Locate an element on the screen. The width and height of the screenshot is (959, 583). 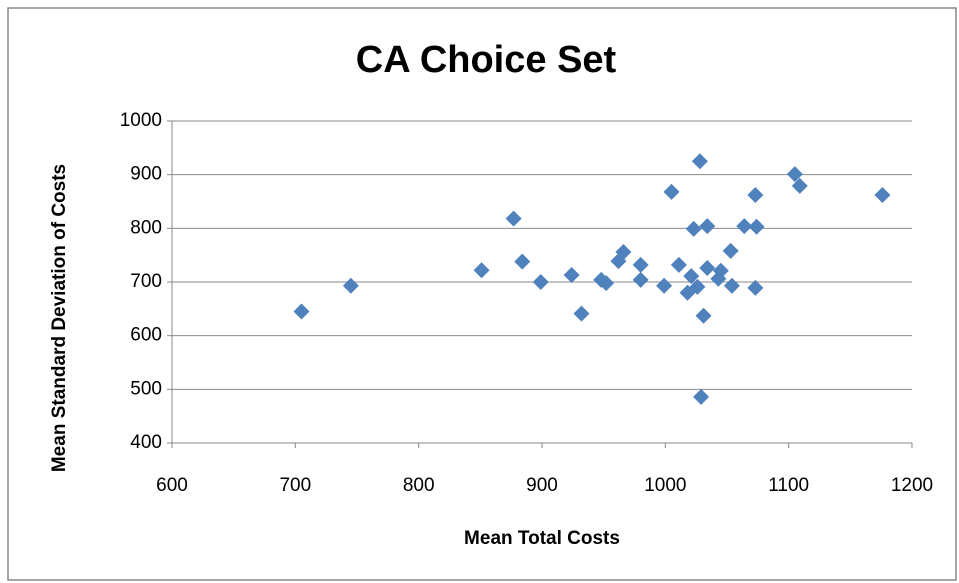
x-tick-label: 1100 is located at coordinates (788, 485).